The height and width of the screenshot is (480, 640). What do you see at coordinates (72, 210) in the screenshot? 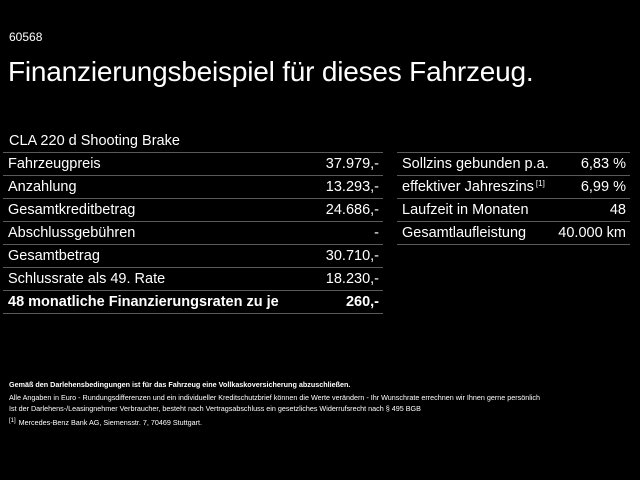
I see `row-label: Gesamtkreditbetrag` at bounding box center [72, 210].